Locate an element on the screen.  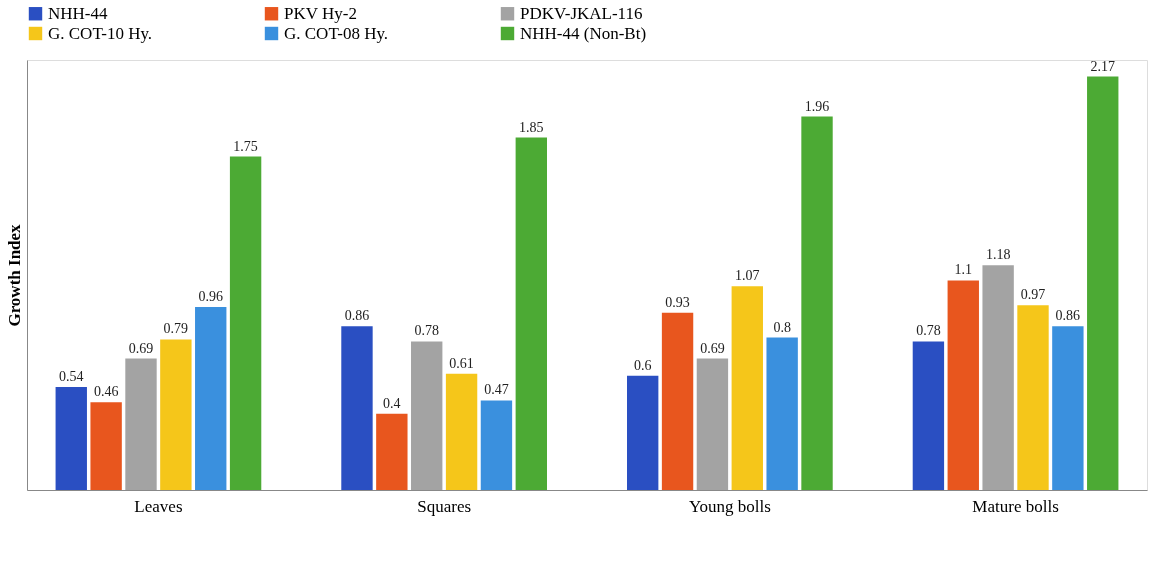
data-label: 2.17 is located at coordinates (1102, 66).